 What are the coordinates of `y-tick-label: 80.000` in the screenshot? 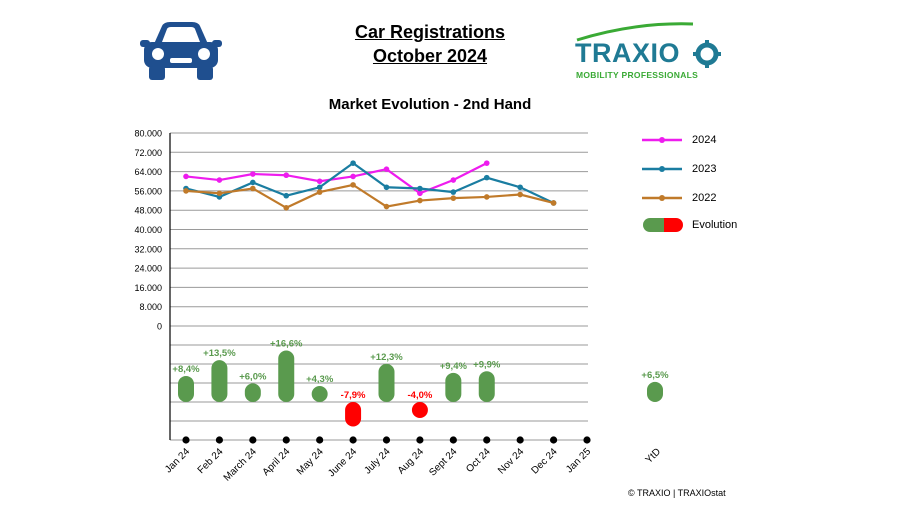 It's located at (148, 134).